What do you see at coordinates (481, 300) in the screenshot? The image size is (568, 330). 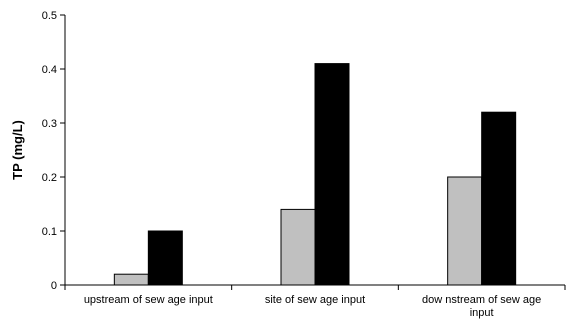 I see `x-category-label: dow nstream of sew age` at bounding box center [481, 300].